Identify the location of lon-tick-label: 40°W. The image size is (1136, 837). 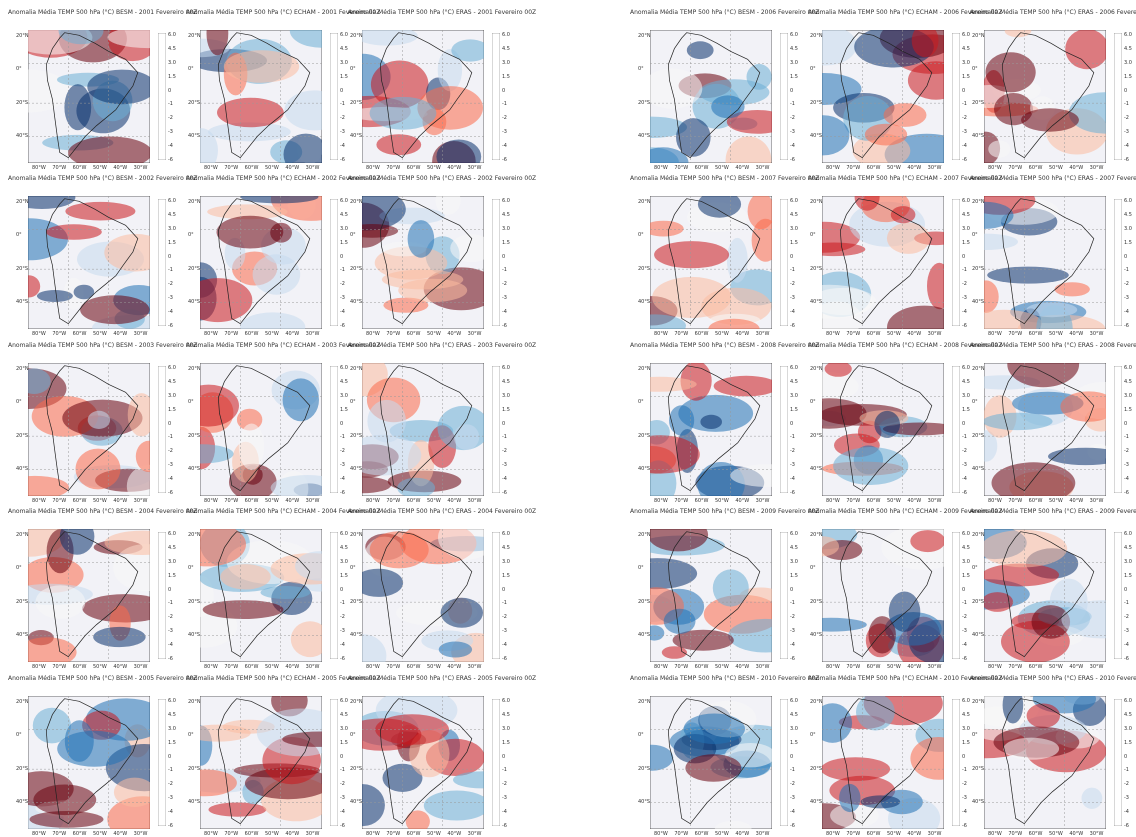
(454, 501).